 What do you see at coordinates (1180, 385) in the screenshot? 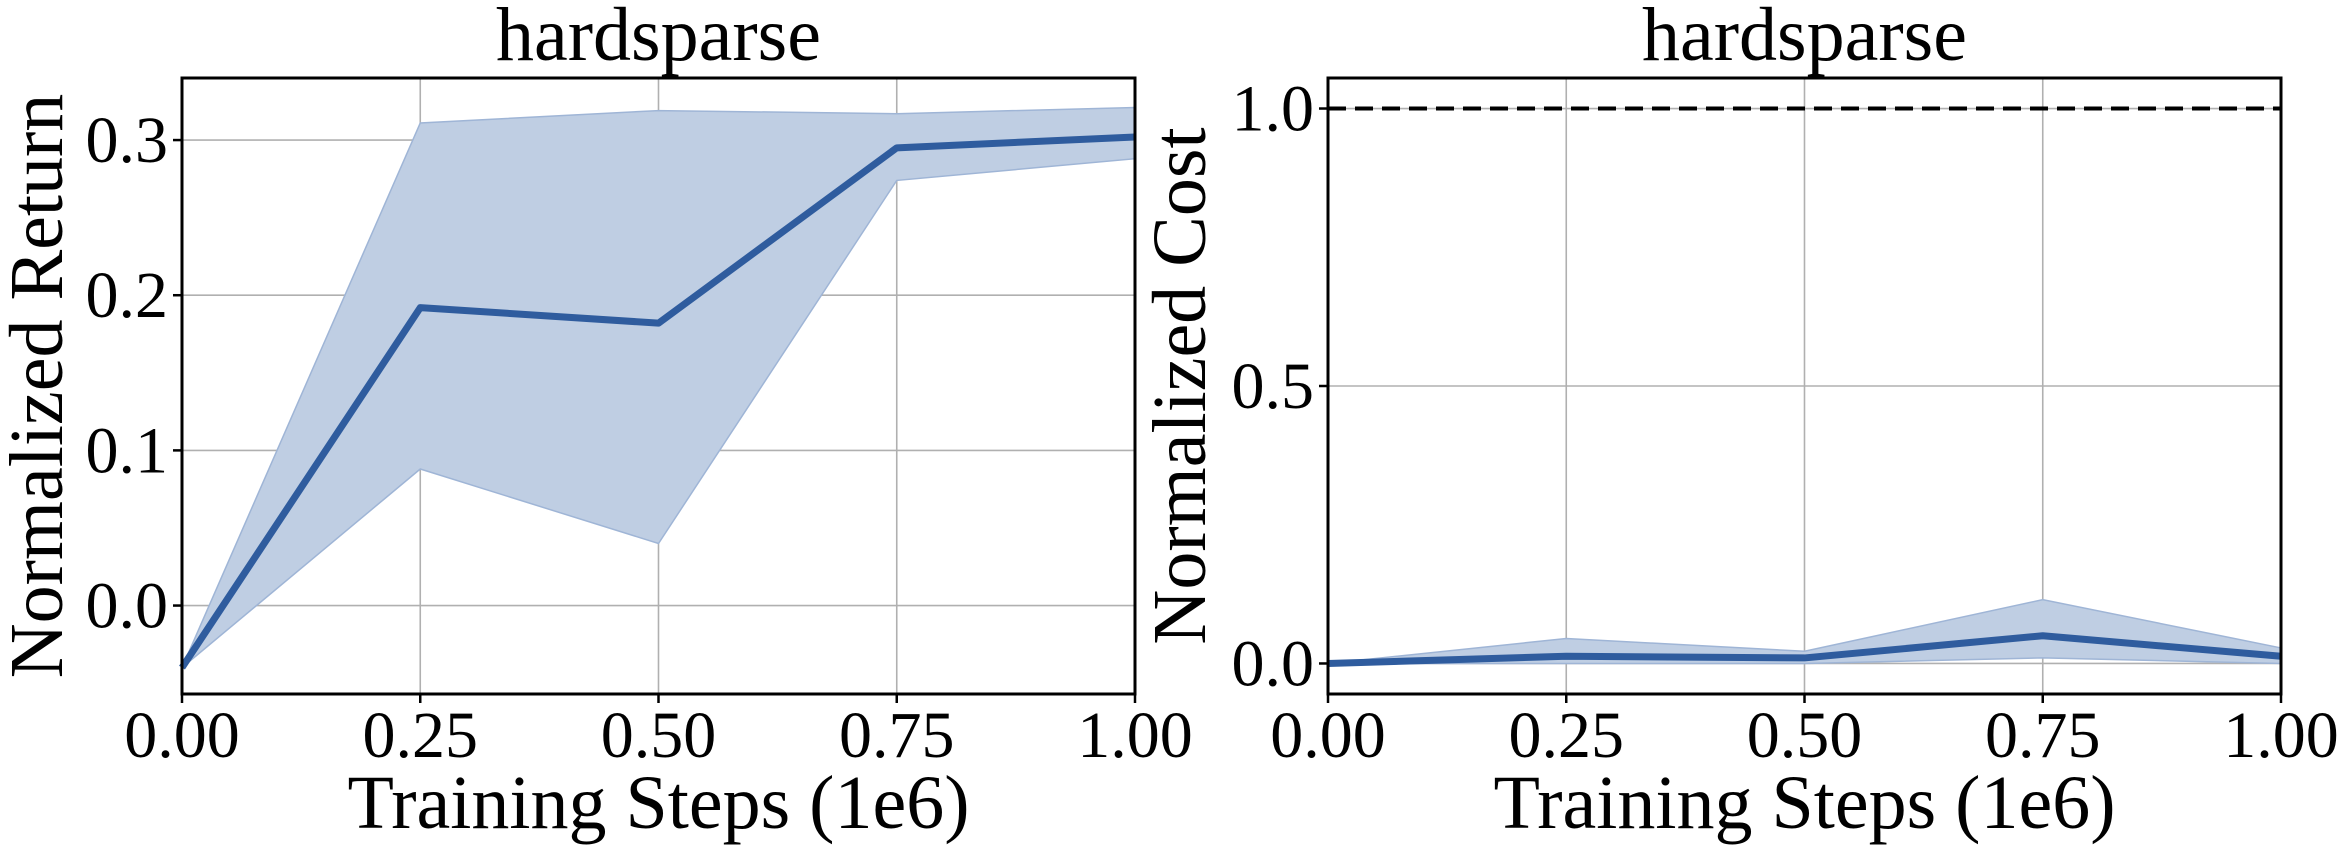
I see `y-axis-label: Normalized Cost` at bounding box center [1180, 385].